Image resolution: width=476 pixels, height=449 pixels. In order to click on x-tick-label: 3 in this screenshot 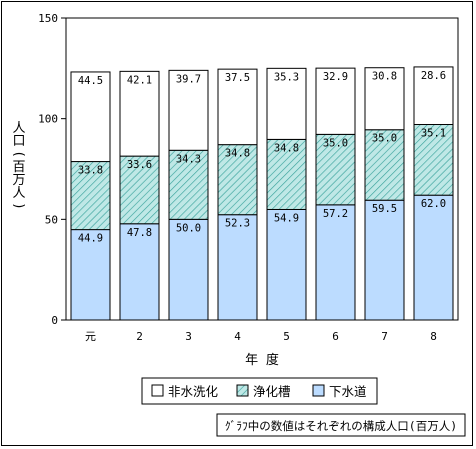, I will do `click(188, 336)`.